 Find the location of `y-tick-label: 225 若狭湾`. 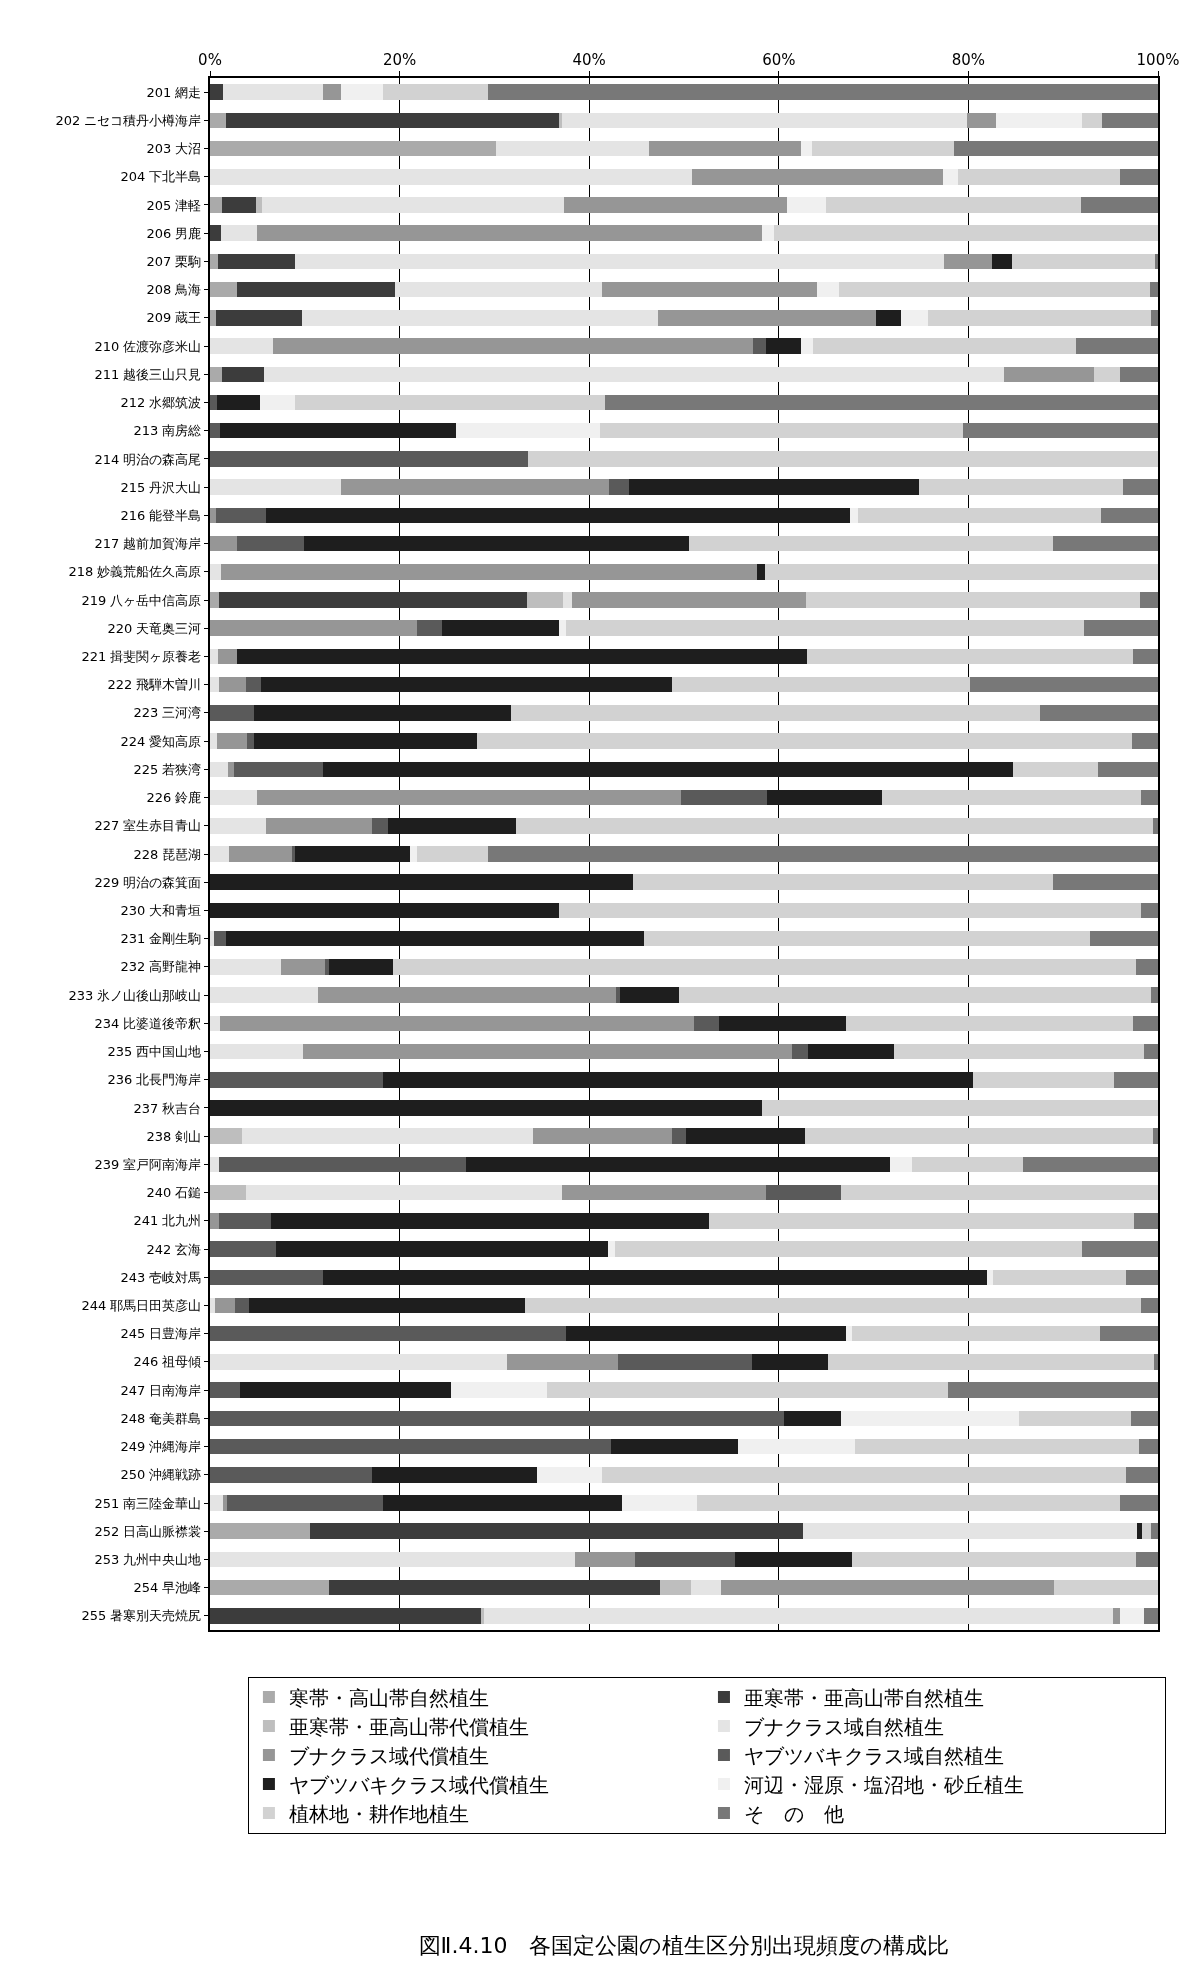

y-tick-label: 225 若狭湾 is located at coordinates (167, 769).